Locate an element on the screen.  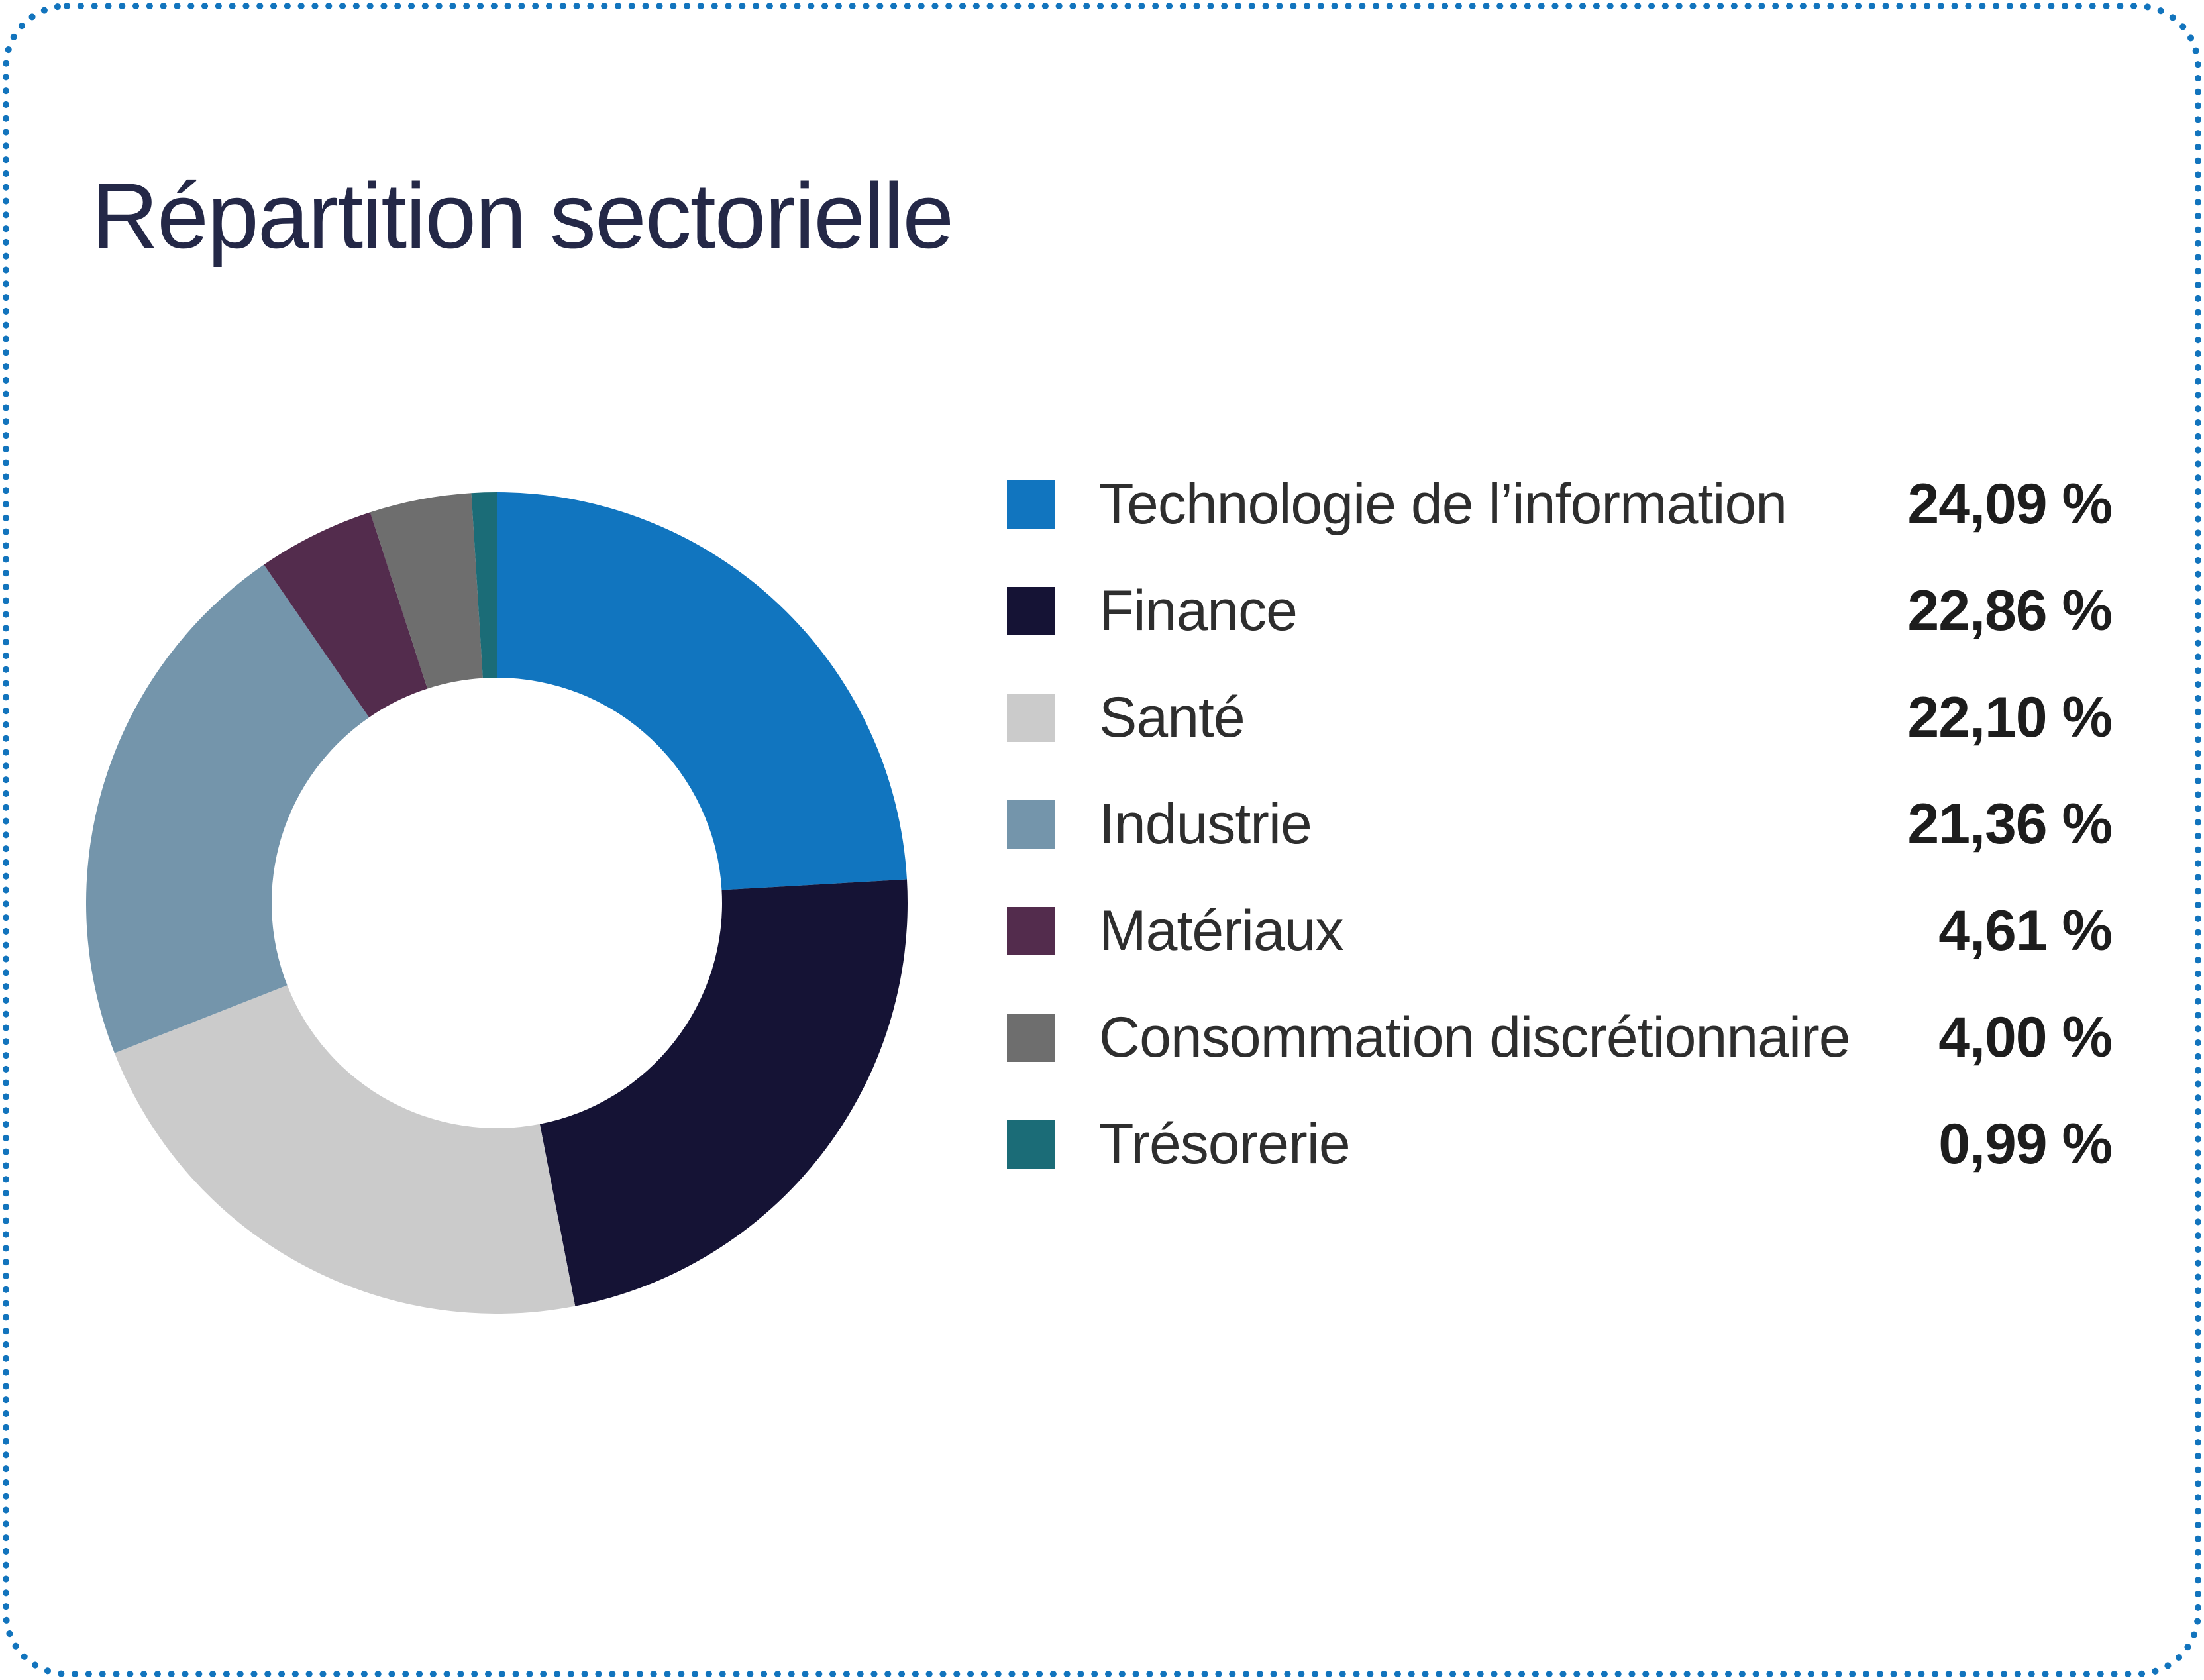
legend-row-consommation-discretionnaire: Consommation discrétionnaire 4,00 % is located at coordinates (1560, 1037).